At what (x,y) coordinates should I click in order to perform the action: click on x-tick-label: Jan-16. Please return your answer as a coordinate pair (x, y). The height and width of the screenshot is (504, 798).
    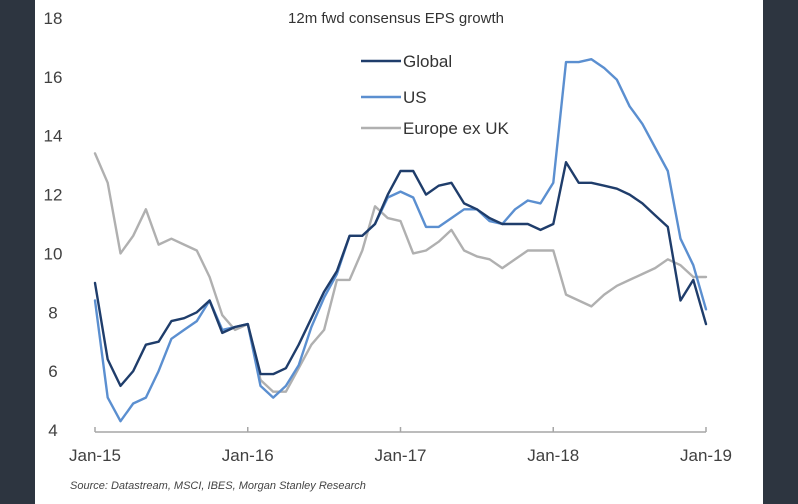
    Looking at the image, I should click on (248, 455).